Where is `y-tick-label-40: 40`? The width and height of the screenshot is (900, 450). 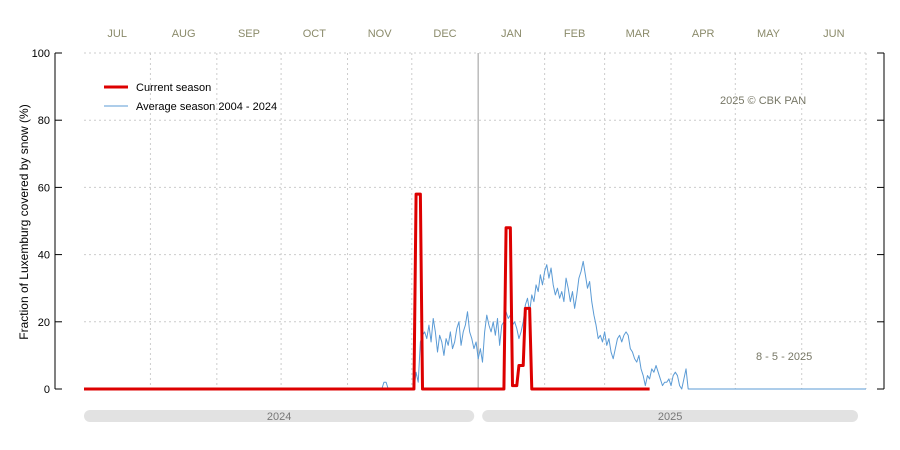 y-tick-label-40: 40 is located at coordinates (44, 256).